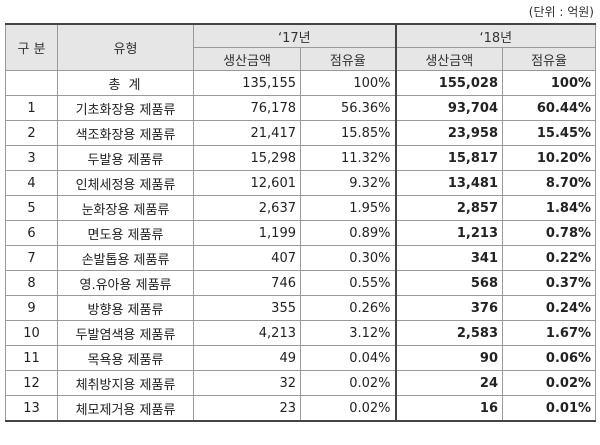  Describe the element at coordinates (125, 383) in the screenshot. I see `row-type: 체취방지용 제품류` at that location.